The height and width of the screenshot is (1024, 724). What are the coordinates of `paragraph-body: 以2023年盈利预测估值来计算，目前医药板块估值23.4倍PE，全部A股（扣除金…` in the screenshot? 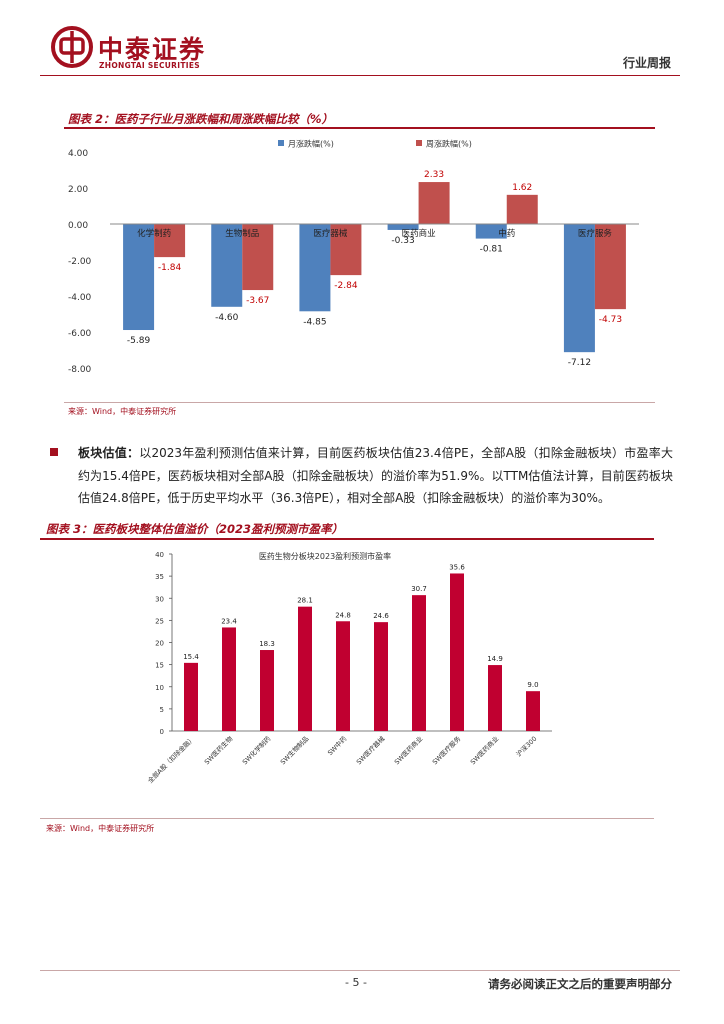 It's located at (375, 475).